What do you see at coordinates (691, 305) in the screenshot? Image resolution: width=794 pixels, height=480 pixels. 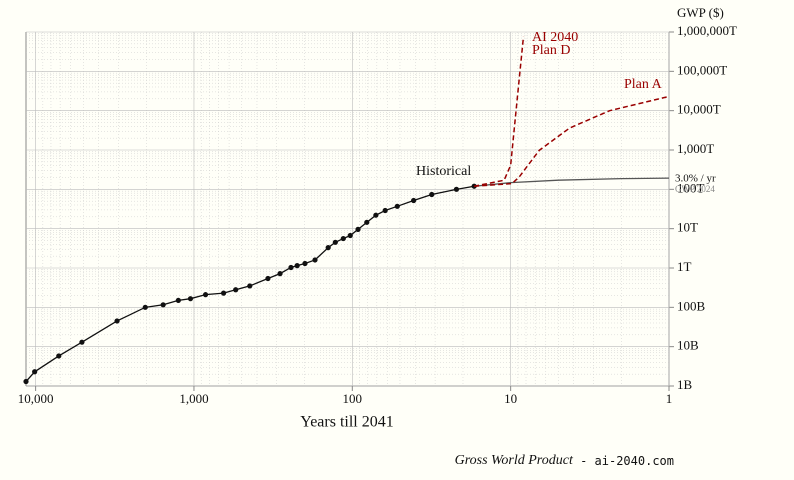 I see `y-tick-label: 100B` at bounding box center [691, 305].